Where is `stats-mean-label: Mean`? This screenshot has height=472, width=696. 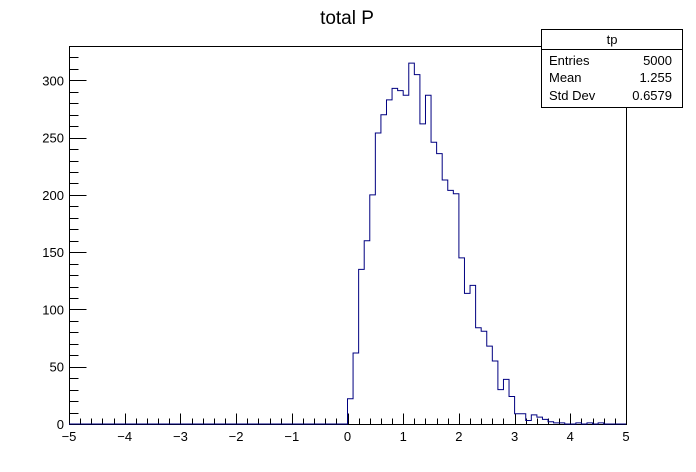 stats-mean-label: Mean is located at coordinates (565, 77).